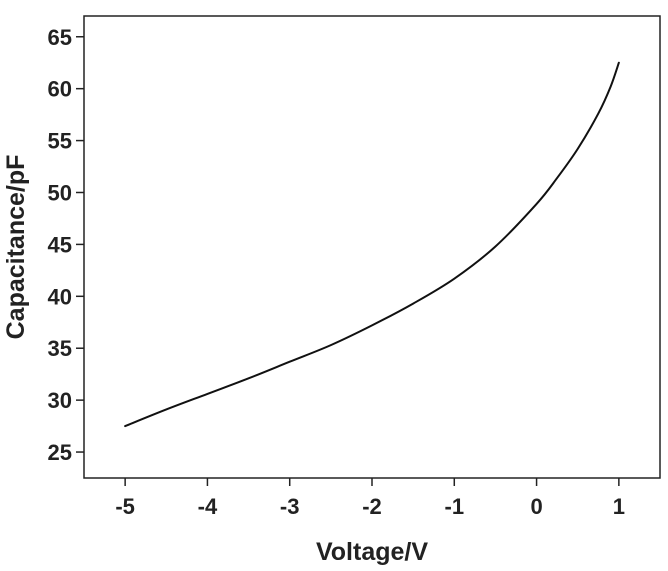  What do you see at coordinates (60, 348) in the screenshot?
I see `y-tick-label: 35` at bounding box center [60, 348].